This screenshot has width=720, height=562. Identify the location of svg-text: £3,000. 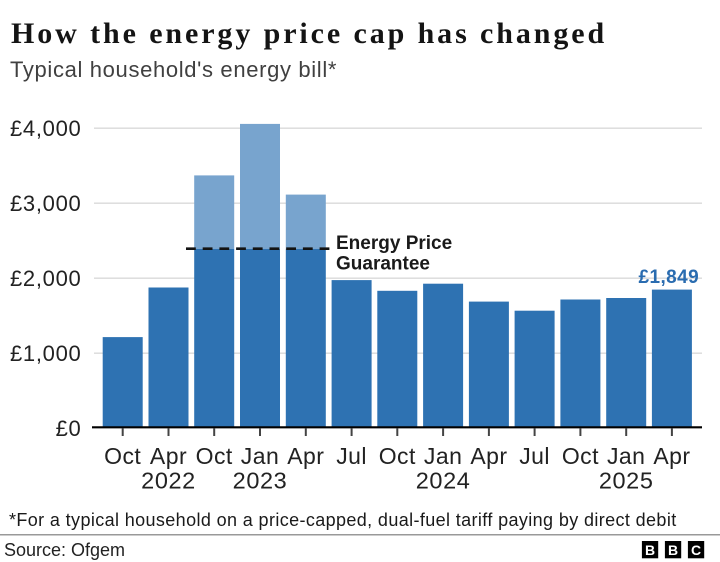
(46, 203).